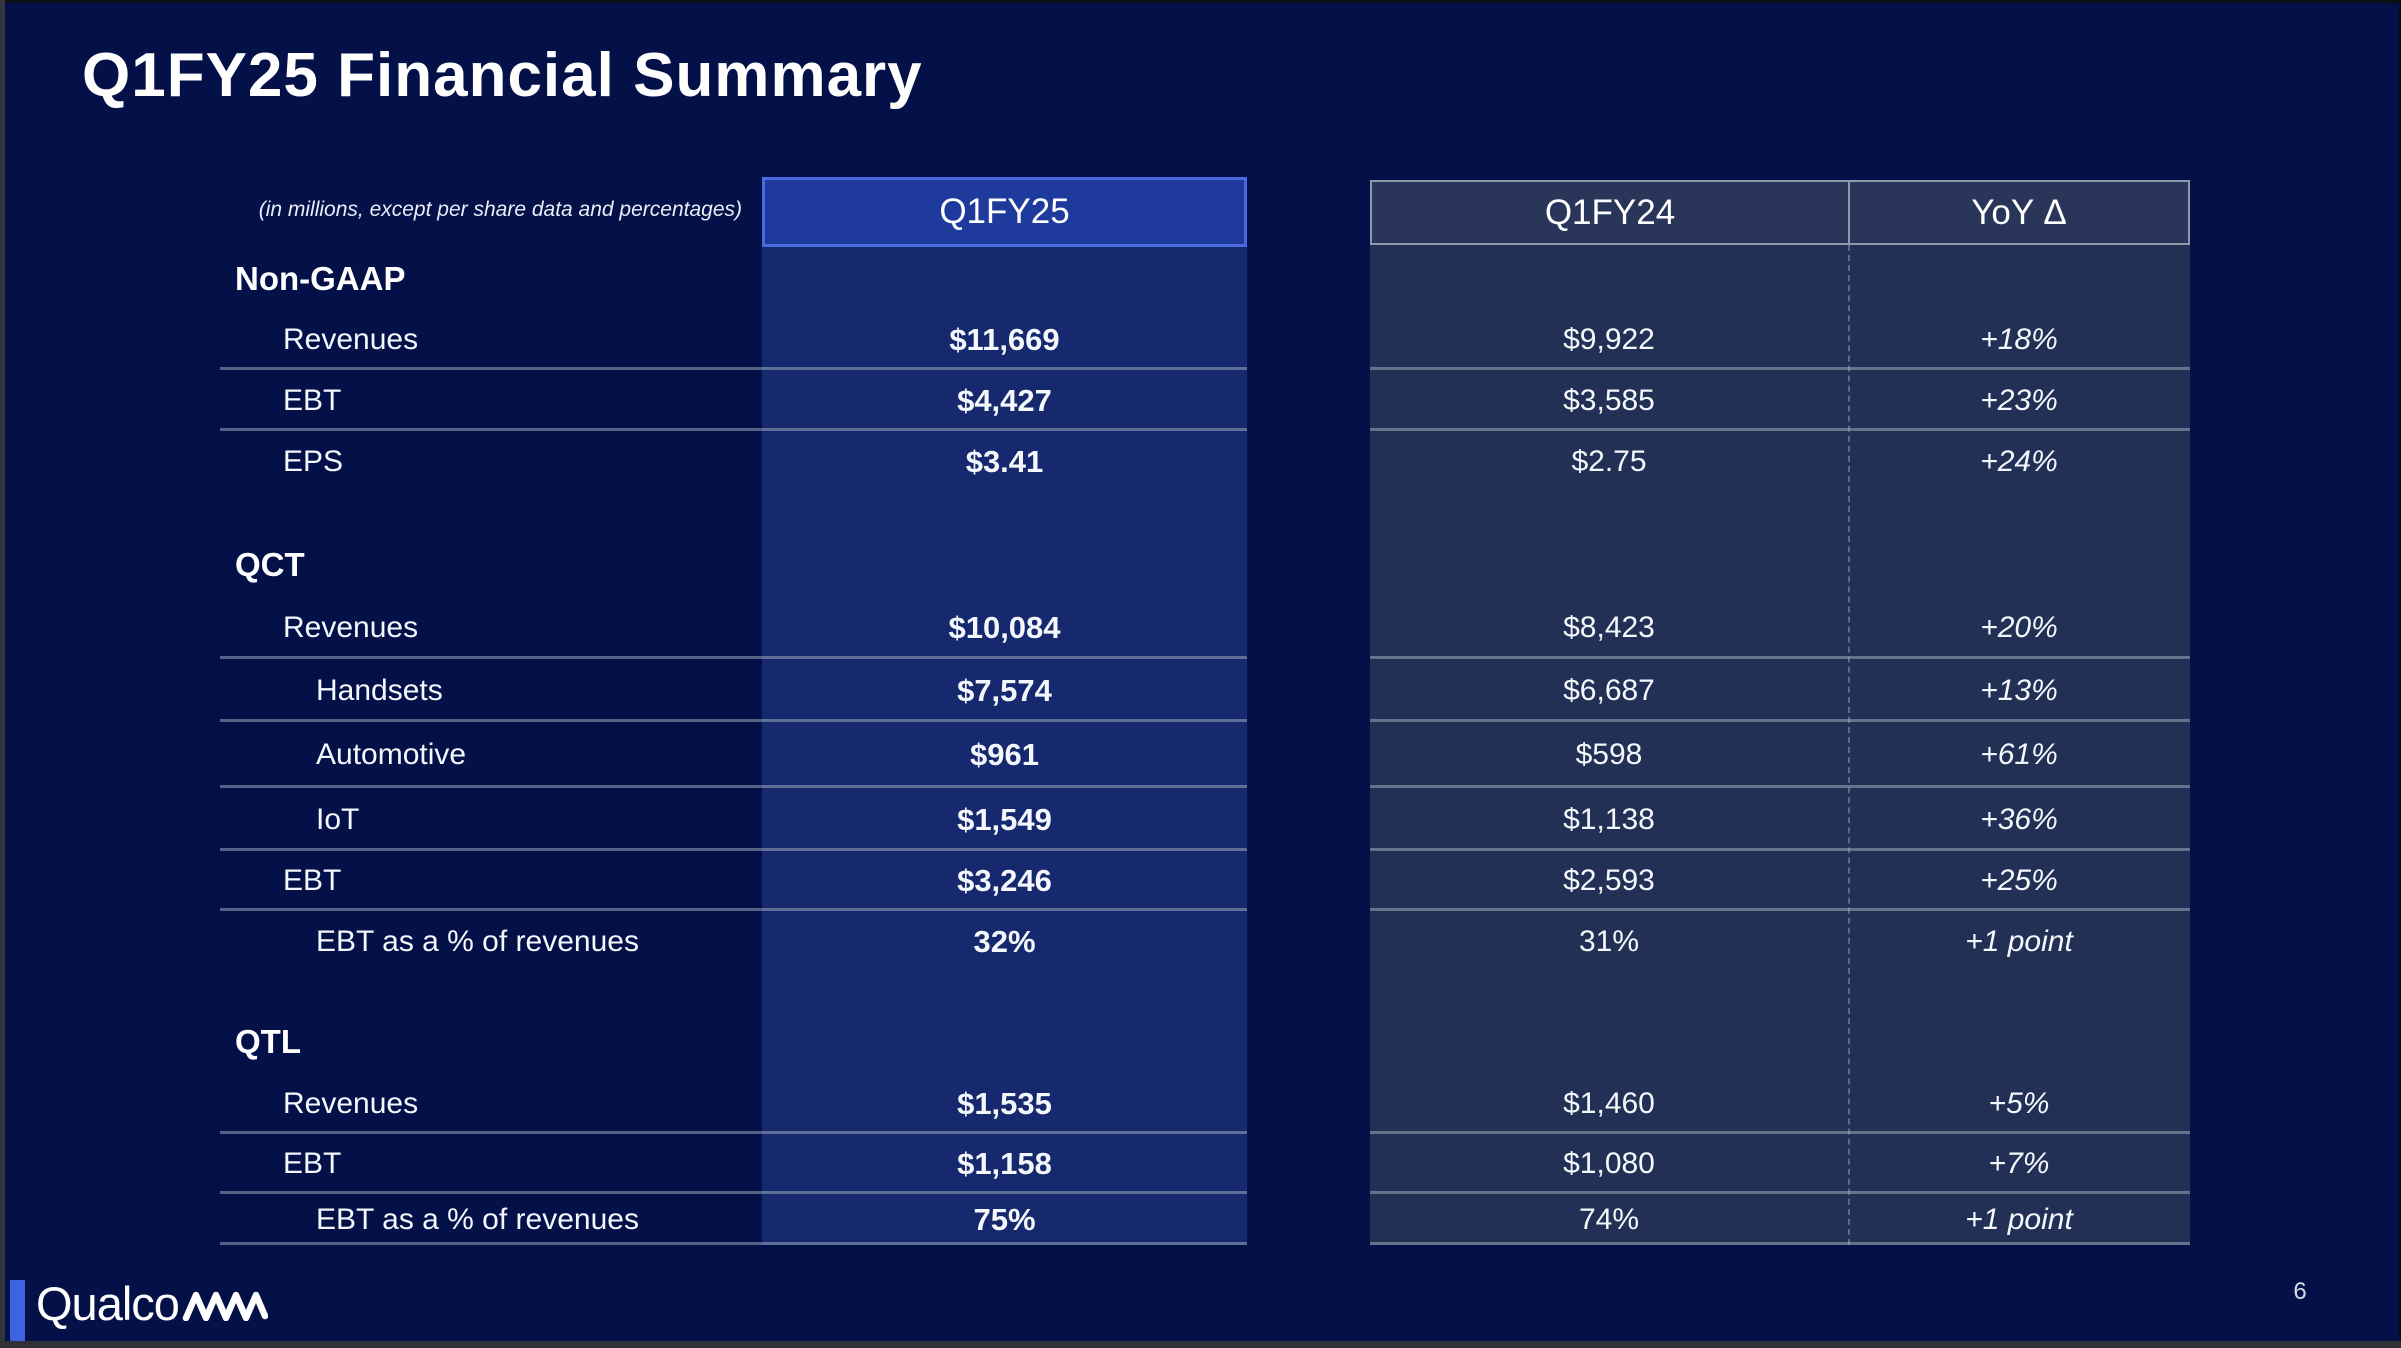 The height and width of the screenshot is (1348, 2401). I want to click on cell-q1fy24: $2.75, so click(1609, 461).